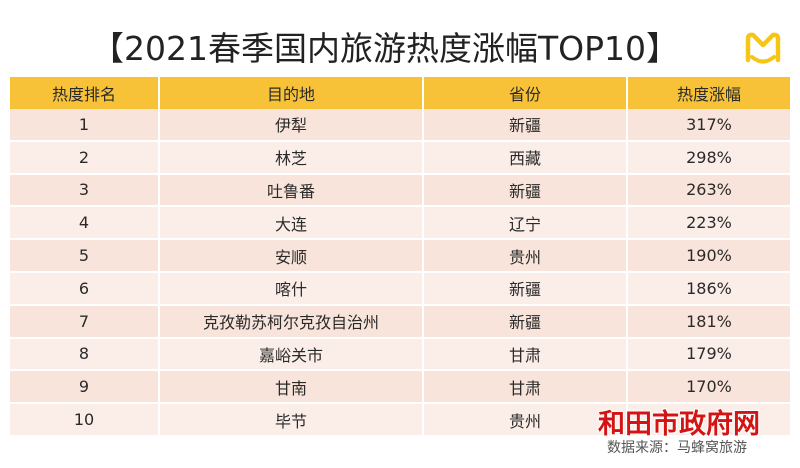 The height and width of the screenshot is (468, 800). I want to click on table-row: 1 伊犁 新疆 317%, so click(400, 125).